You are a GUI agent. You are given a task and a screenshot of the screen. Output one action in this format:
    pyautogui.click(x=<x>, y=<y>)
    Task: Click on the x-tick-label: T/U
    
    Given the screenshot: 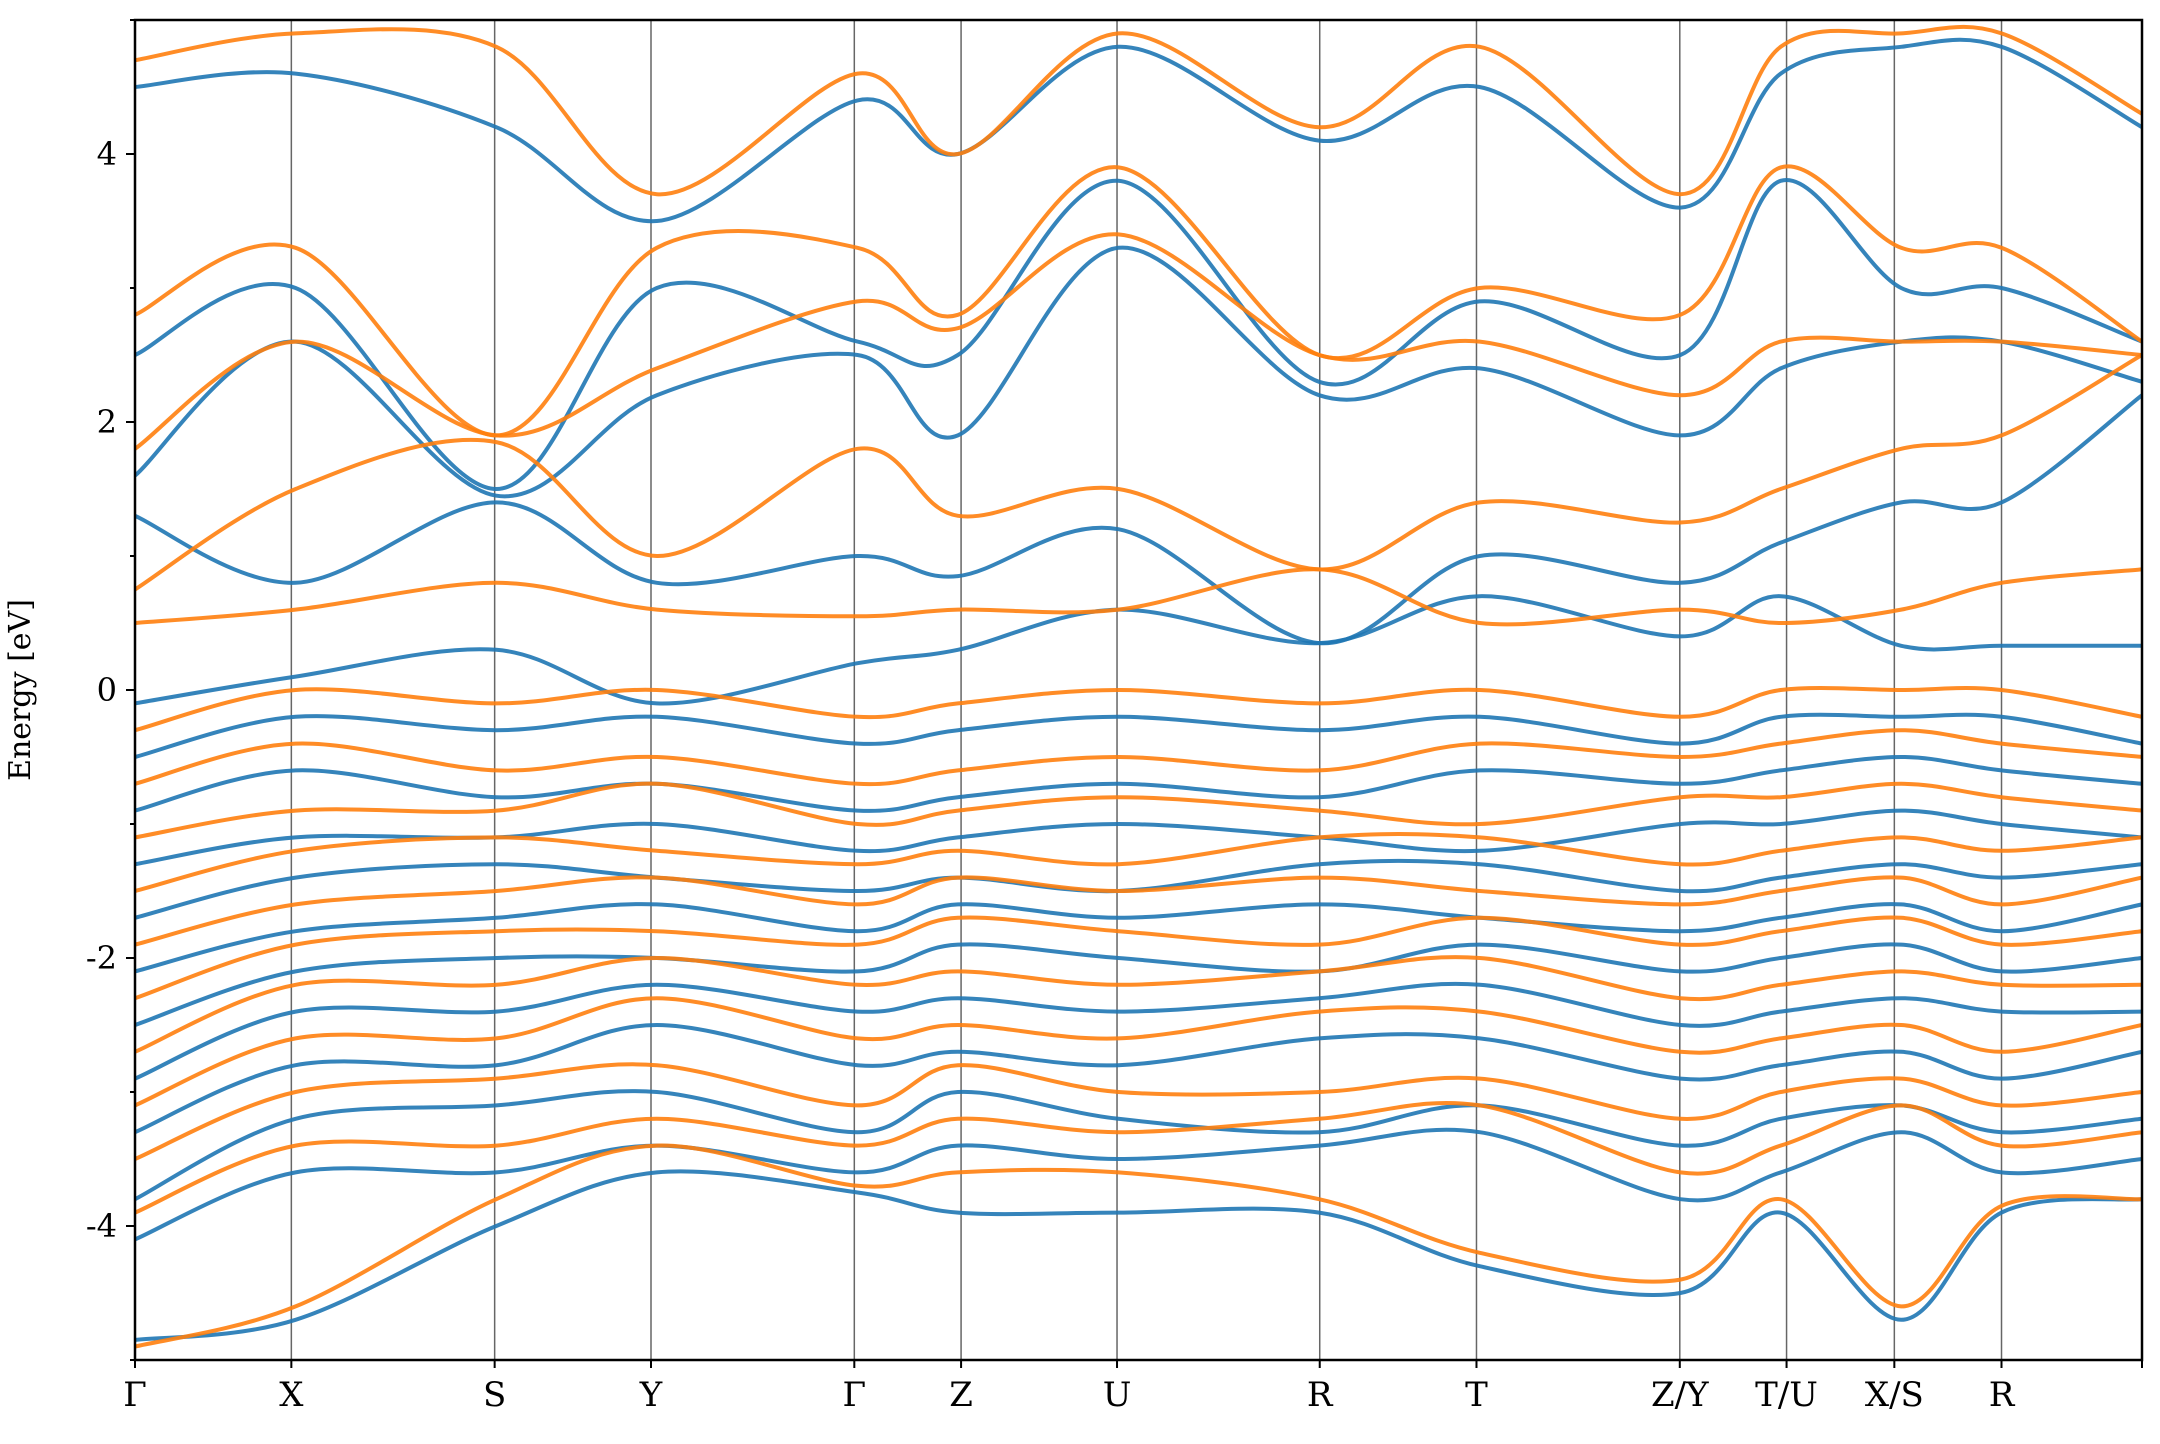 What is the action you would take?
    pyautogui.click(x=1786, y=1395)
    